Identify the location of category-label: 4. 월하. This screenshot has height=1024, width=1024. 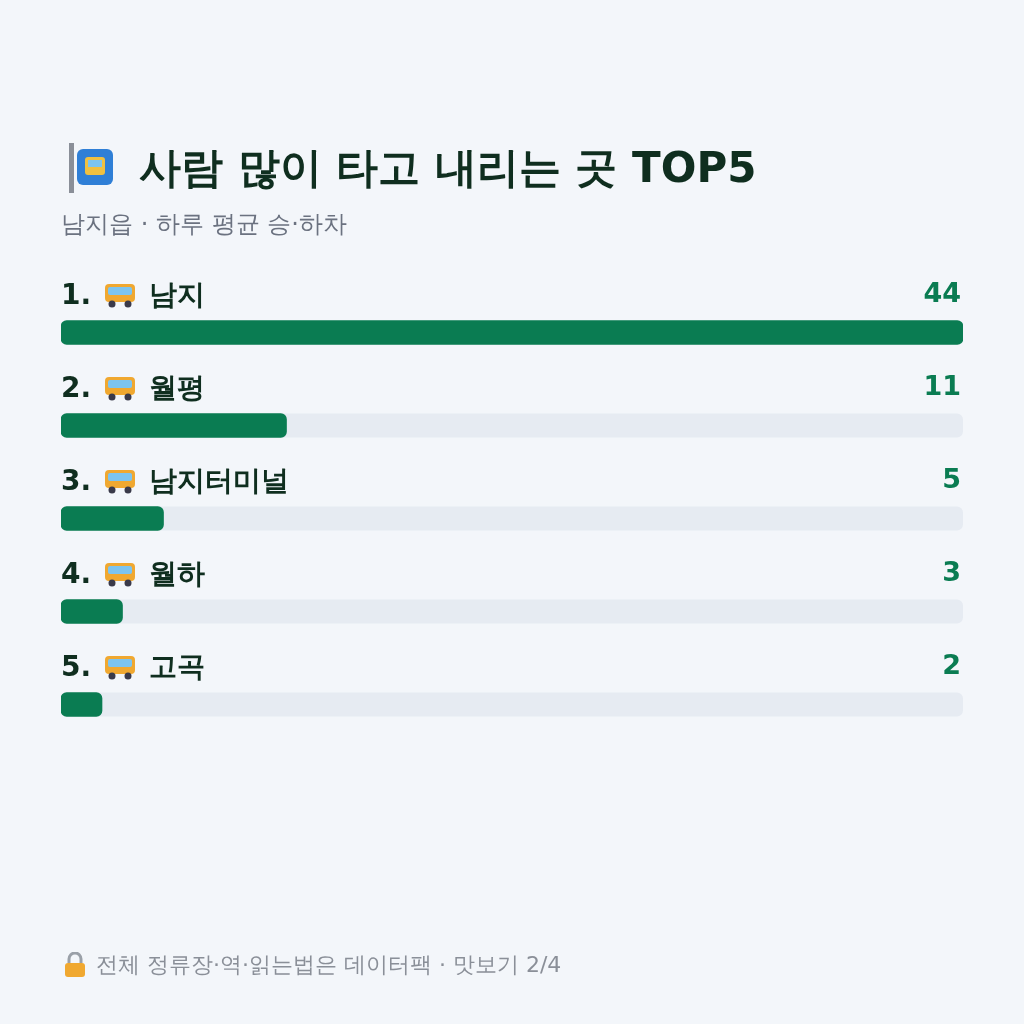
(133, 573).